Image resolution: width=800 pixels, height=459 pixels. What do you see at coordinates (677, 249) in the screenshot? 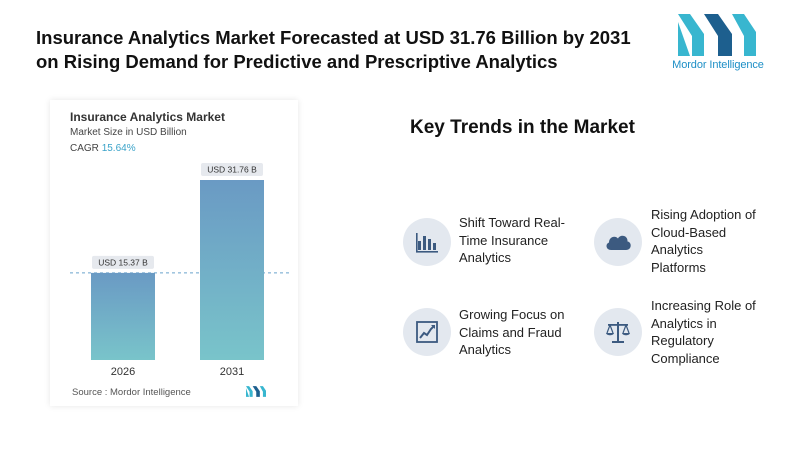
I see `trend-2-line-3: Analytics` at bounding box center [677, 249].